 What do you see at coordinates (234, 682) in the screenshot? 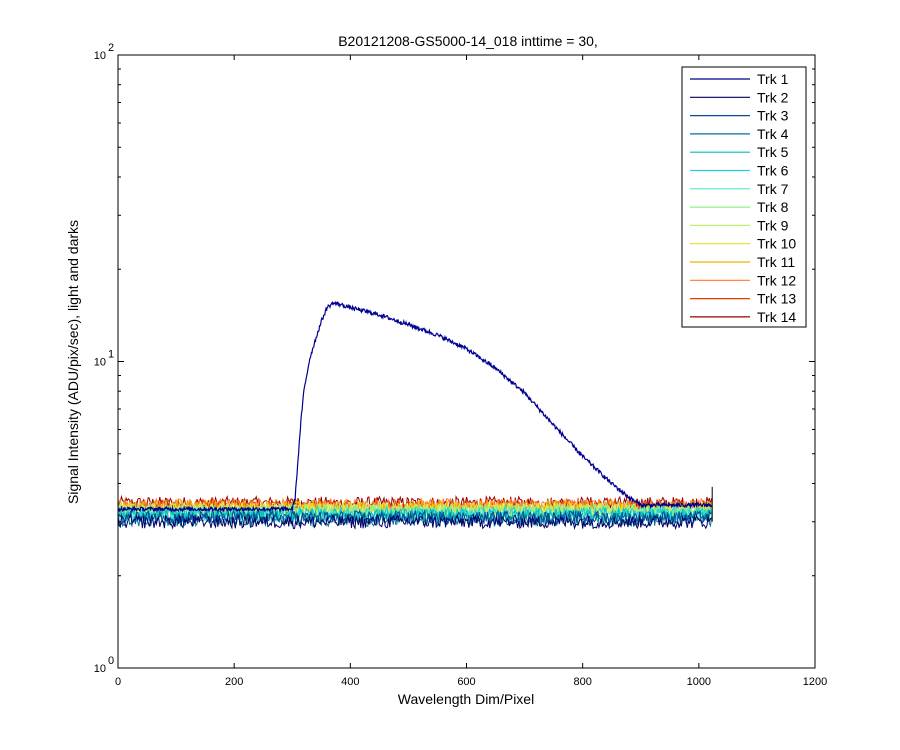
I see `x-tick-label: 200` at bounding box center [234, 682].